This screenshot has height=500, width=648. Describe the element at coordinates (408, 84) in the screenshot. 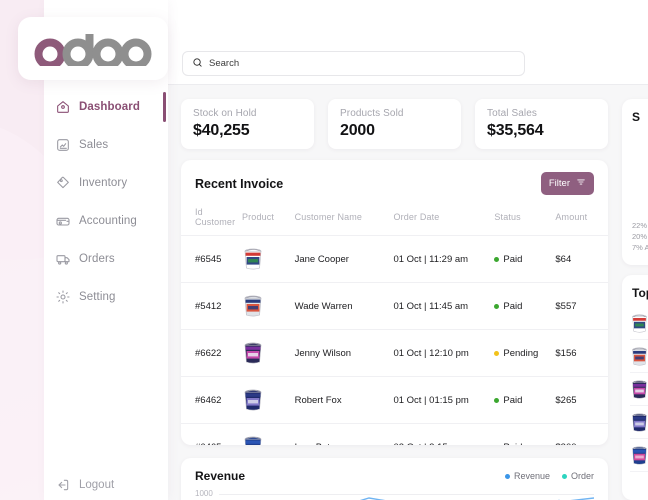

I see `header-divider` at that location.